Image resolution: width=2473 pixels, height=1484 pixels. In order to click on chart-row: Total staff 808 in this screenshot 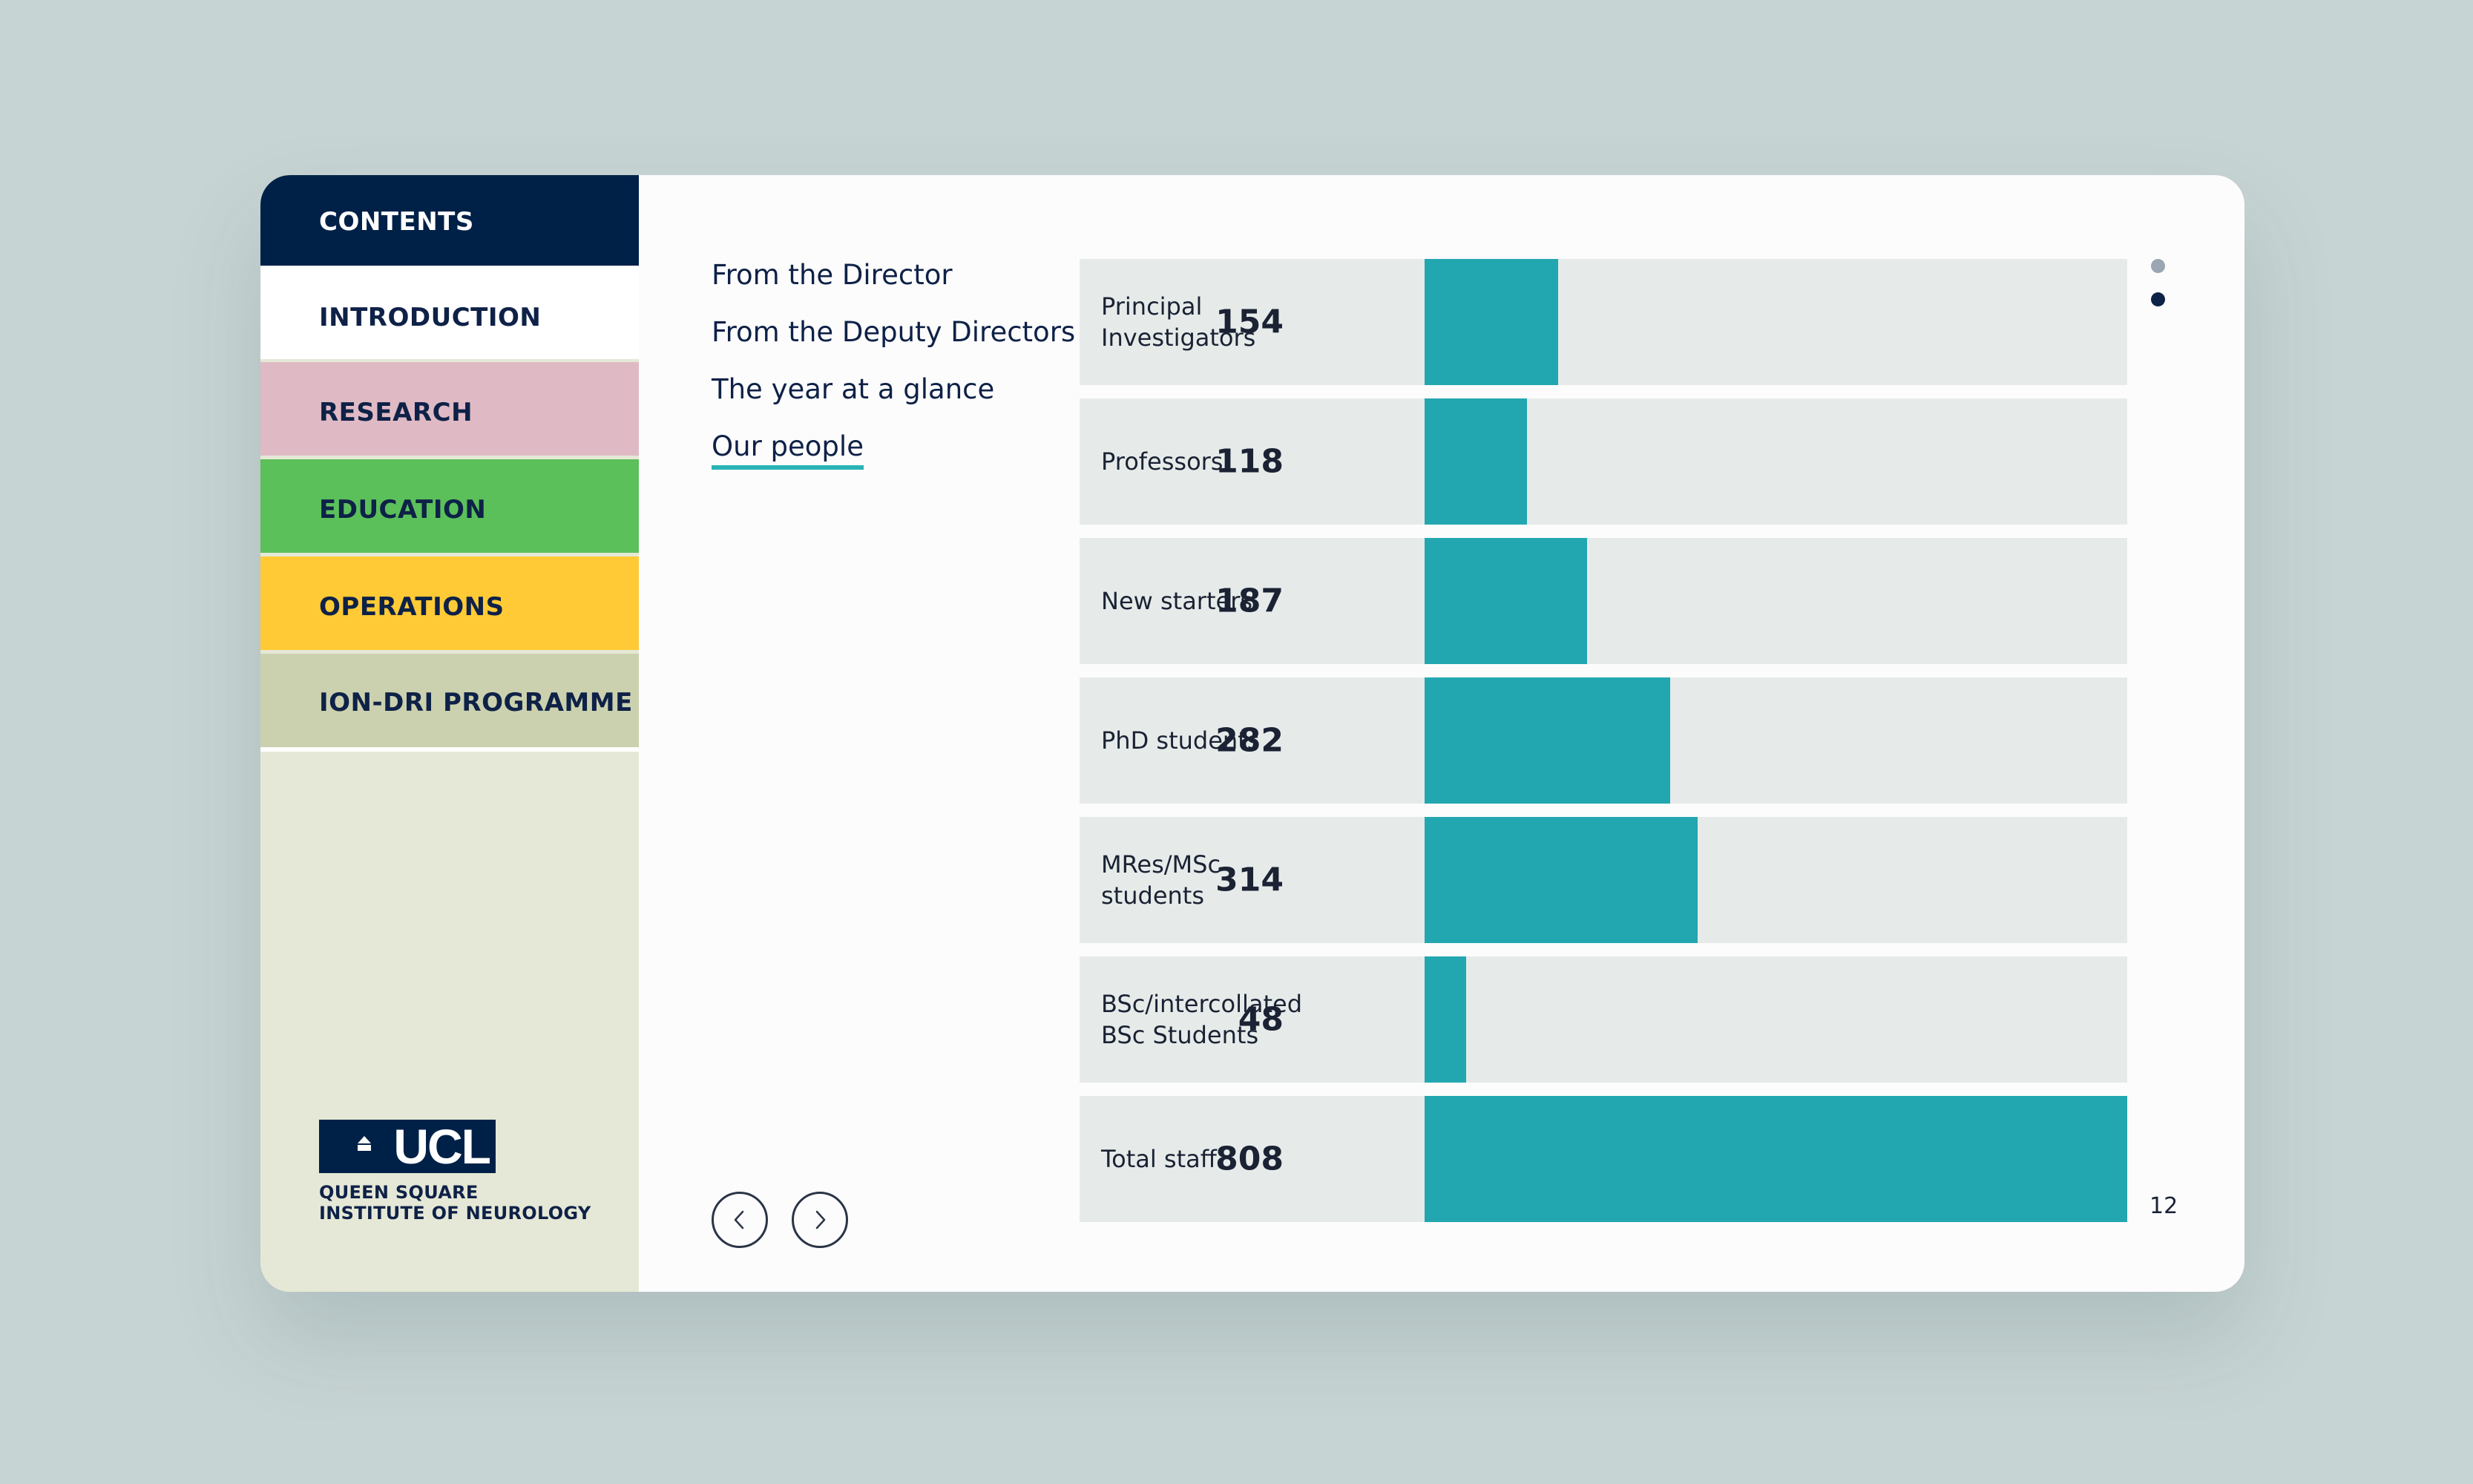, I will do `click(1604, 1159)`.